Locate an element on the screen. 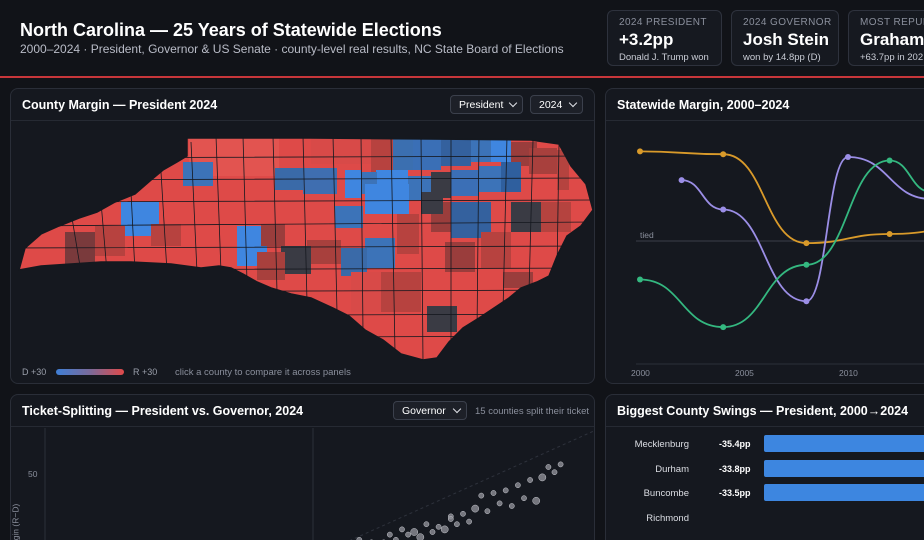  race-select-value: President is located at coordinates (481, 105).